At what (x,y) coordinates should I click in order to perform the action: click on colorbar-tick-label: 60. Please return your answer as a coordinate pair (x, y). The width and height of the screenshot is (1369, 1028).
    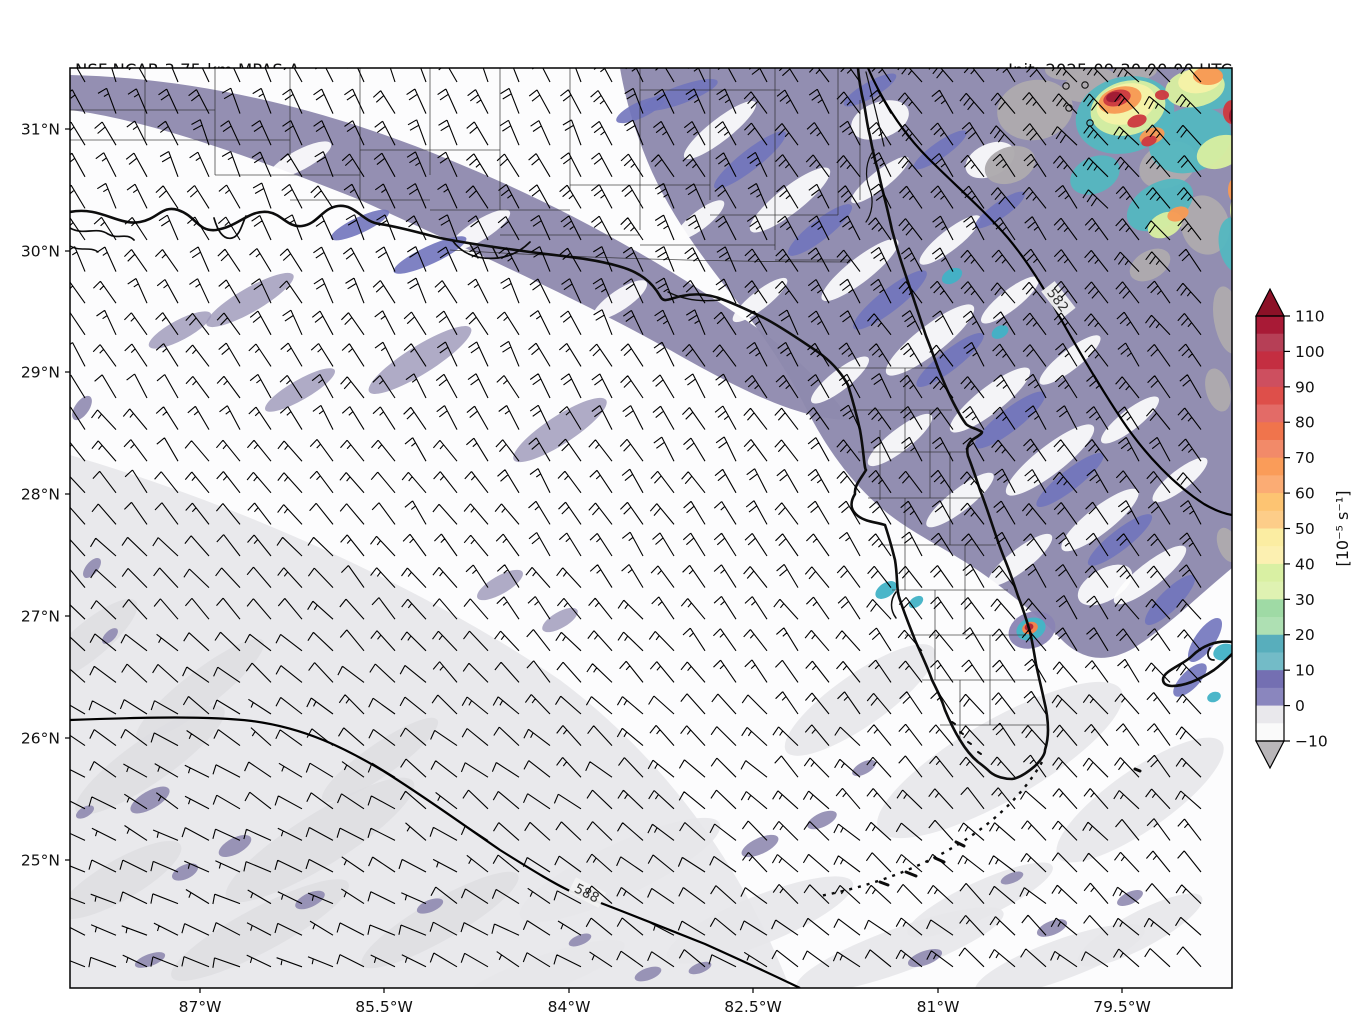
    Looking at the image, I should click on (1305, 494).